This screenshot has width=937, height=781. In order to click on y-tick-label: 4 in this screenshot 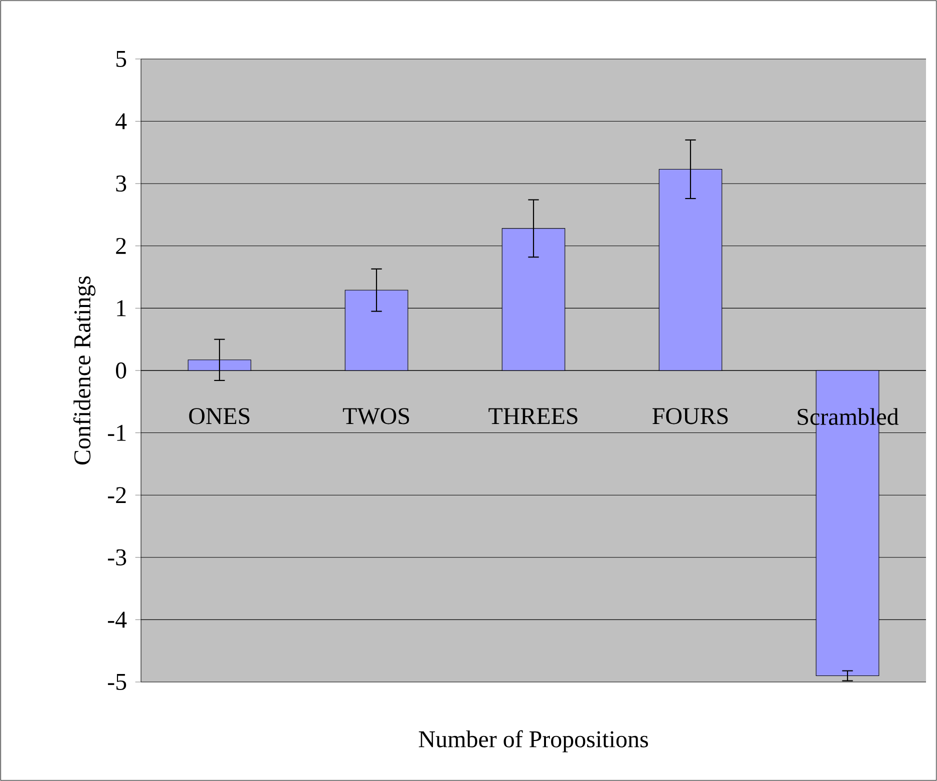, I will do `click(121, 121)`.